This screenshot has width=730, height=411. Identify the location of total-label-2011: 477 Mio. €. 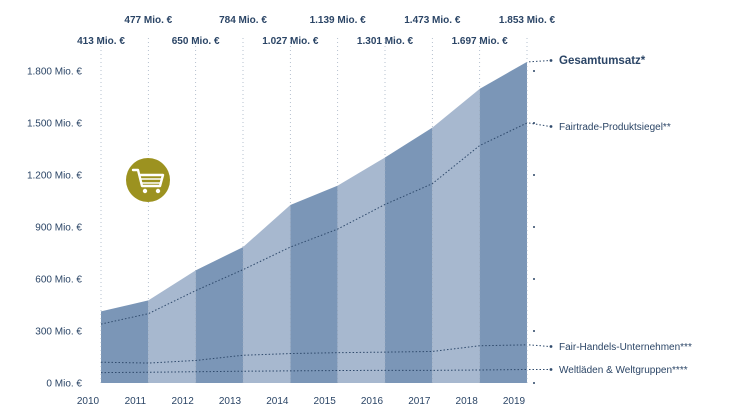
(148, 20).